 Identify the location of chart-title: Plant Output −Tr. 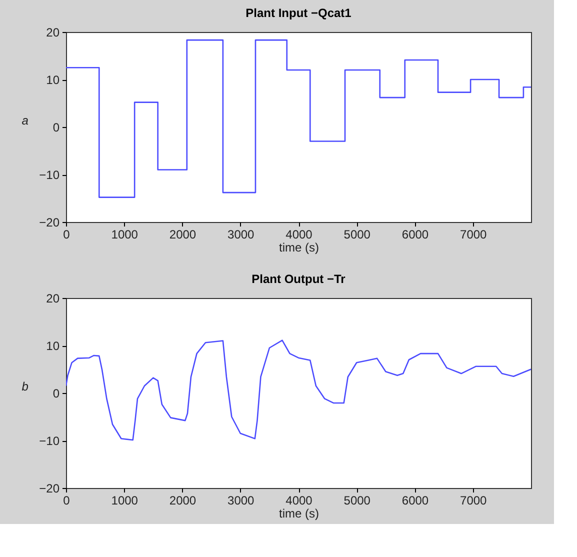
(299, 279).